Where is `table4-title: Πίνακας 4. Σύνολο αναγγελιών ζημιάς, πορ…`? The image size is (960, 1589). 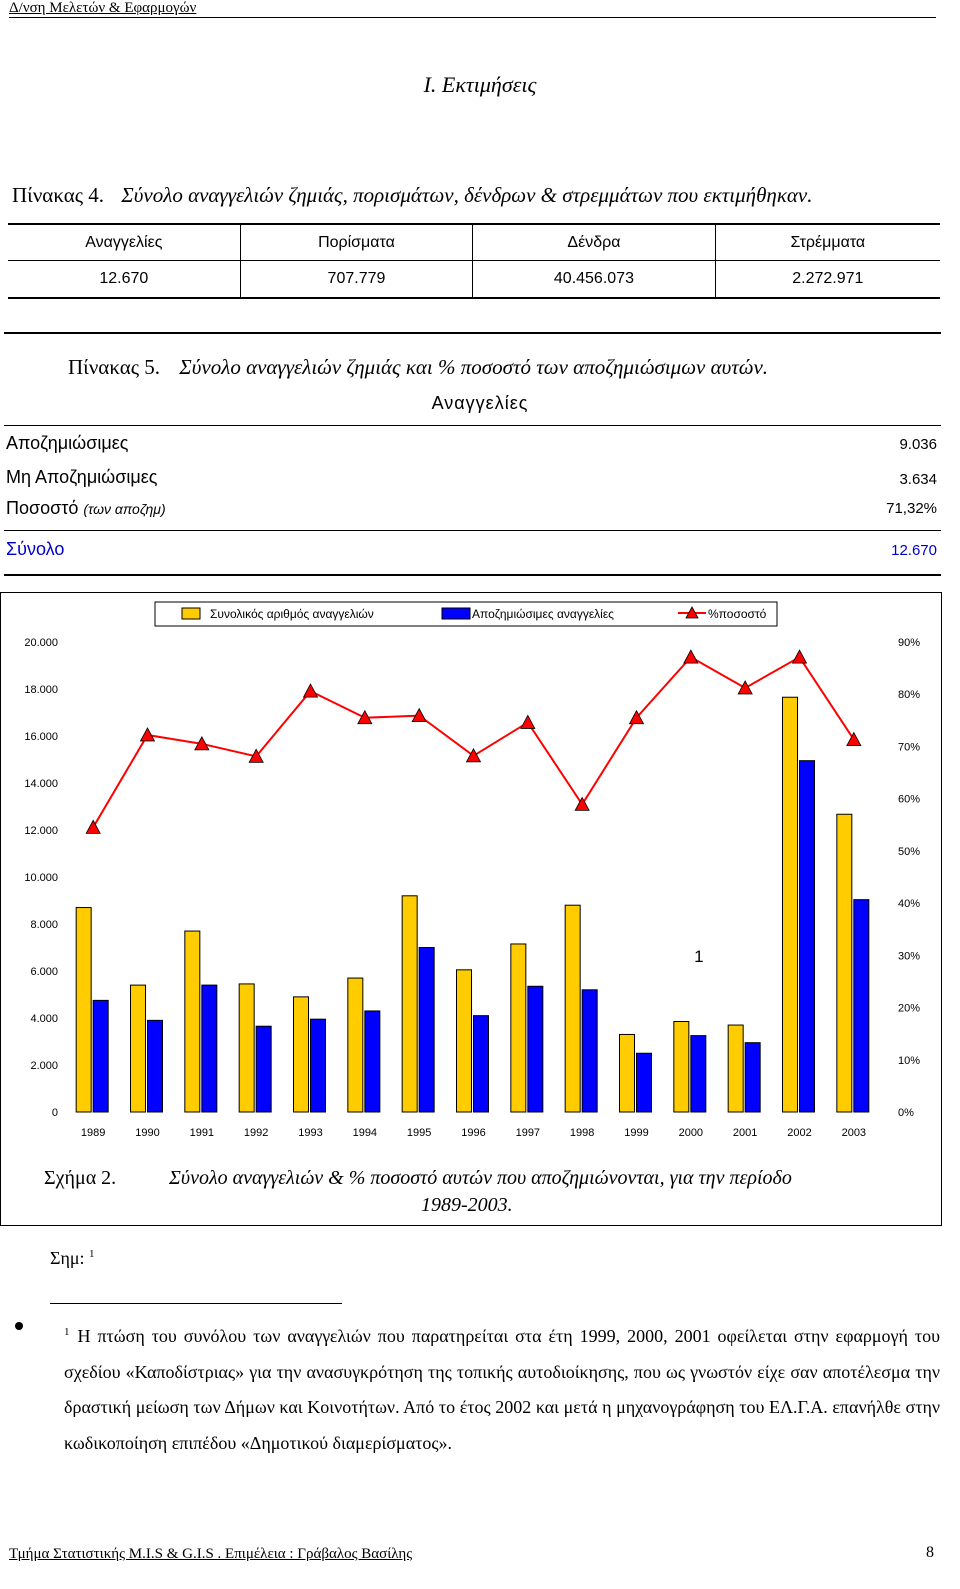
table4-title: Πίνακας 4. Σύνολο αναγγελιών ζημιάς, πορ… is located at coordinates (412, 195).